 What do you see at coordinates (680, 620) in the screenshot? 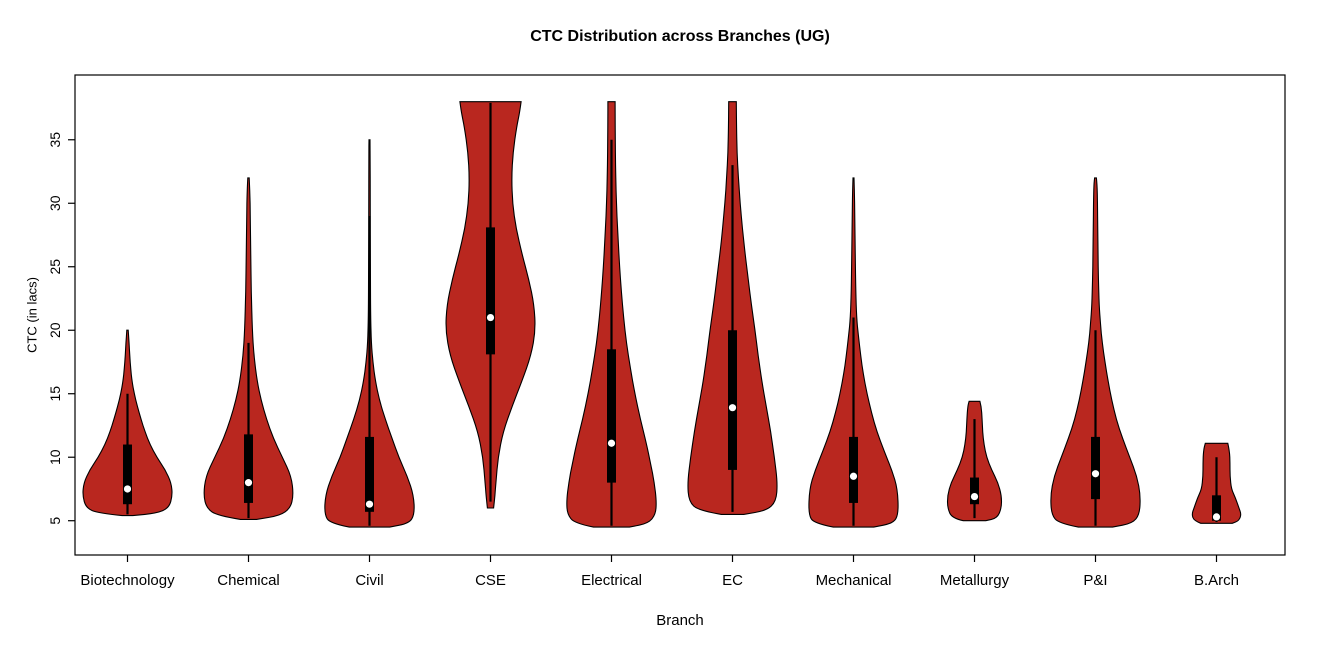
I see `x-axis-label: Branch` at bounding box center [680, 620].